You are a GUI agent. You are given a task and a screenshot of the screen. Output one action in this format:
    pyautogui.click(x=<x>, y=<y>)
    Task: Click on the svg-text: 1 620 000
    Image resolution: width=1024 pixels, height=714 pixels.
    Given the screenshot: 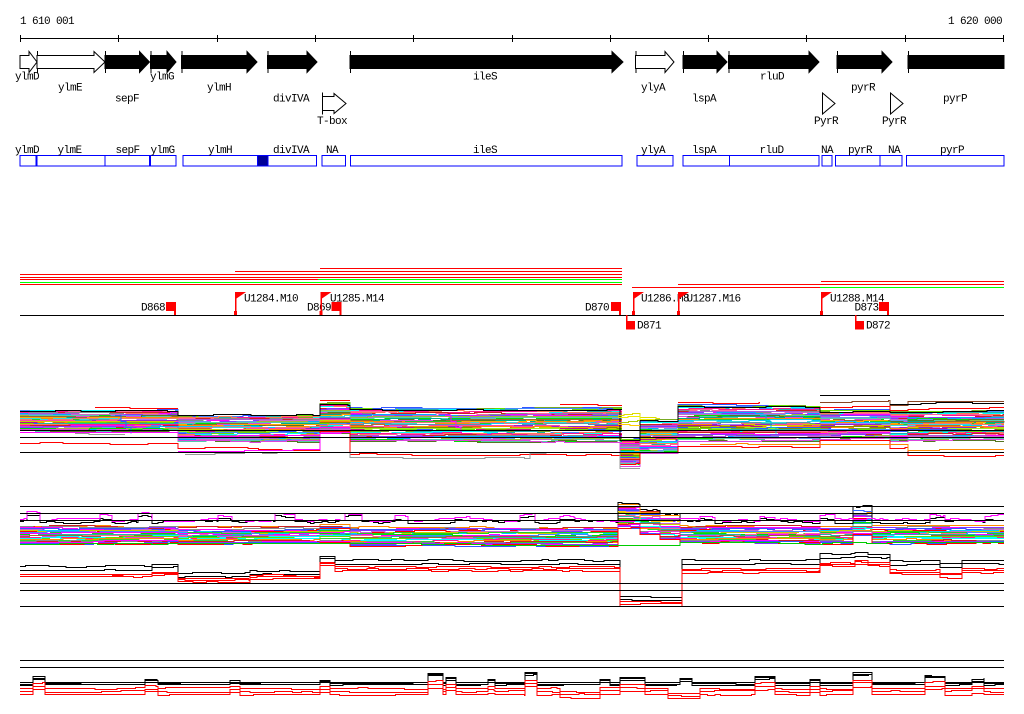 What is the action you would take?
    pyautogui.click(x=975, y=22)
    